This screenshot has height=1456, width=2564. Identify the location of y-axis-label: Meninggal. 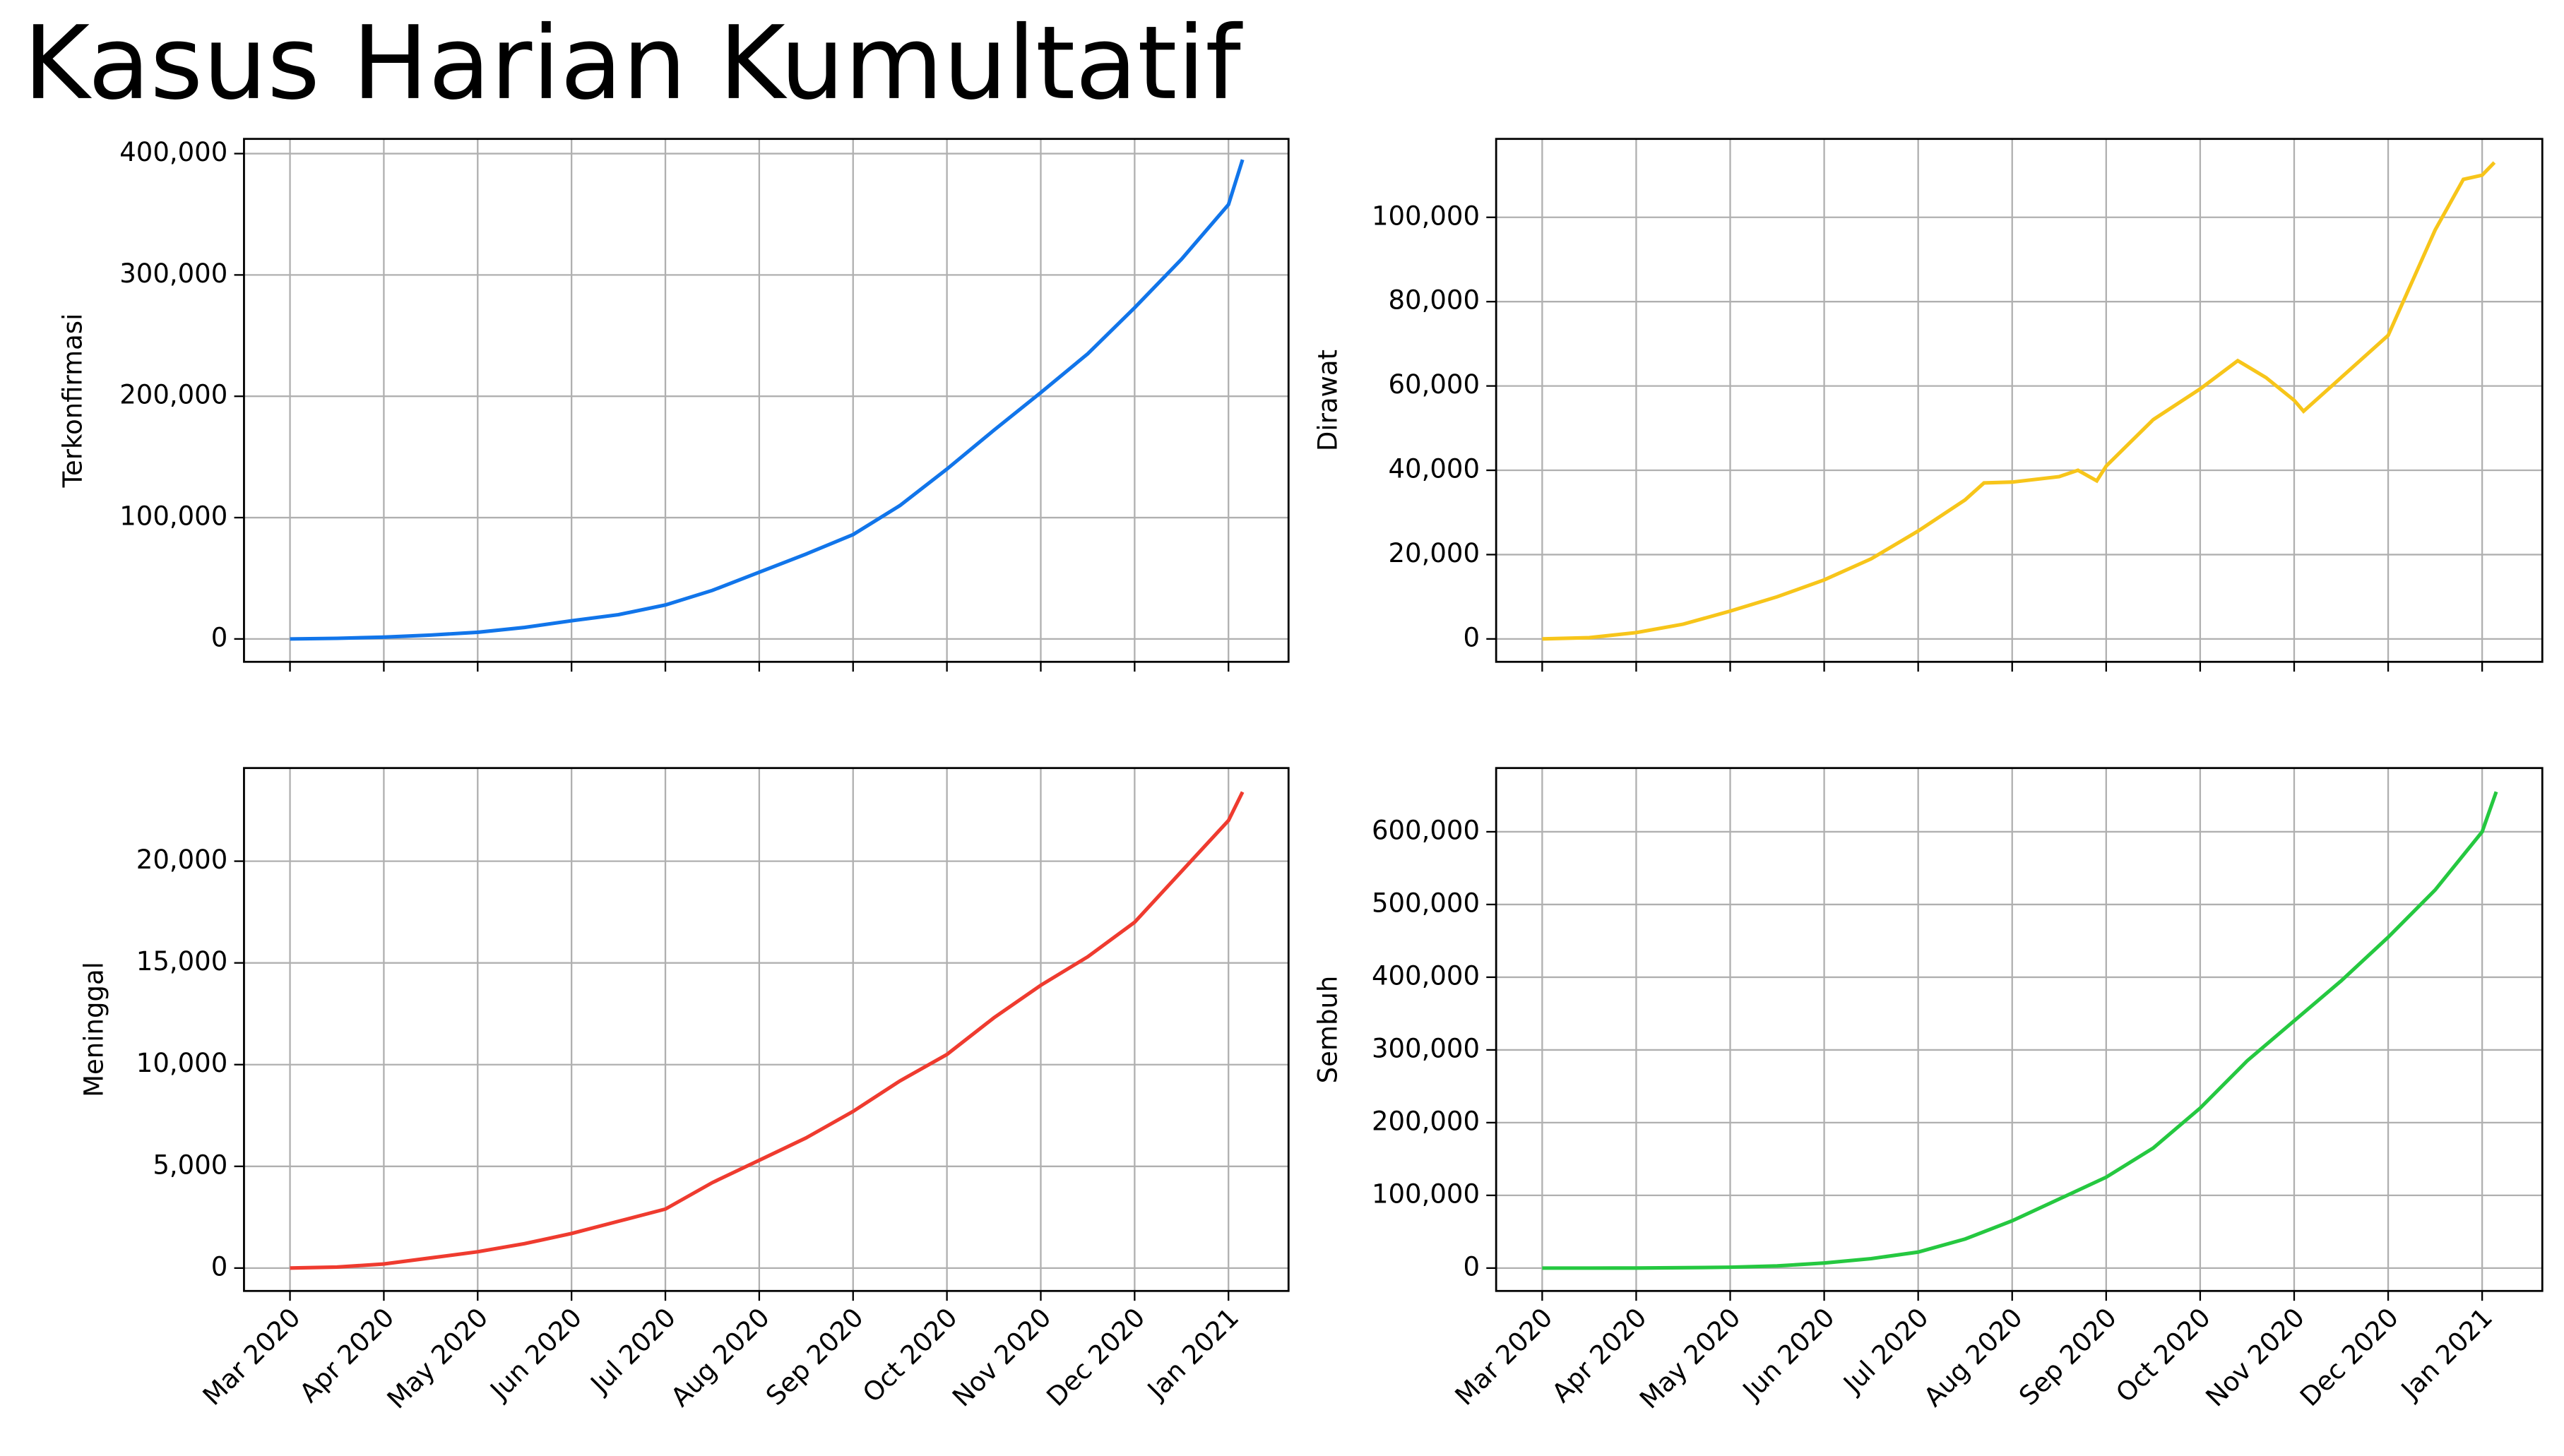
(94, 1029).